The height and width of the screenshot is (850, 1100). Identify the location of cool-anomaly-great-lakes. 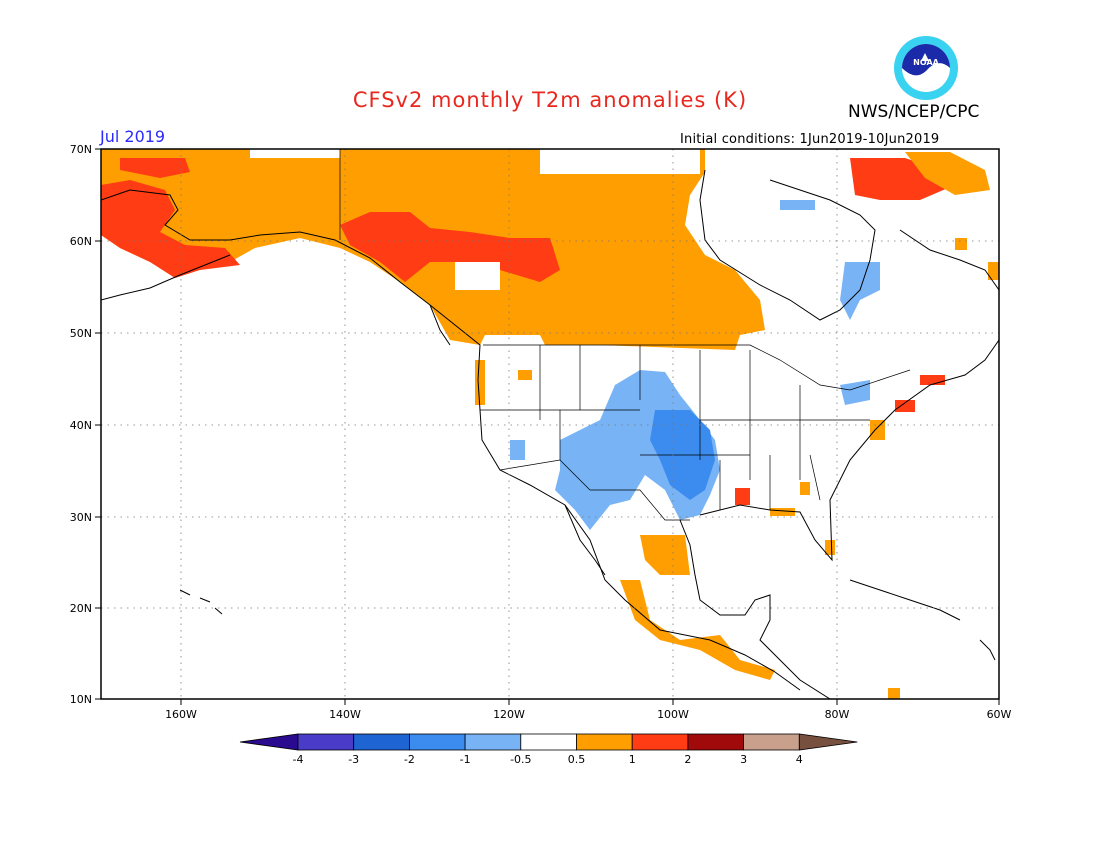
(855, 392).